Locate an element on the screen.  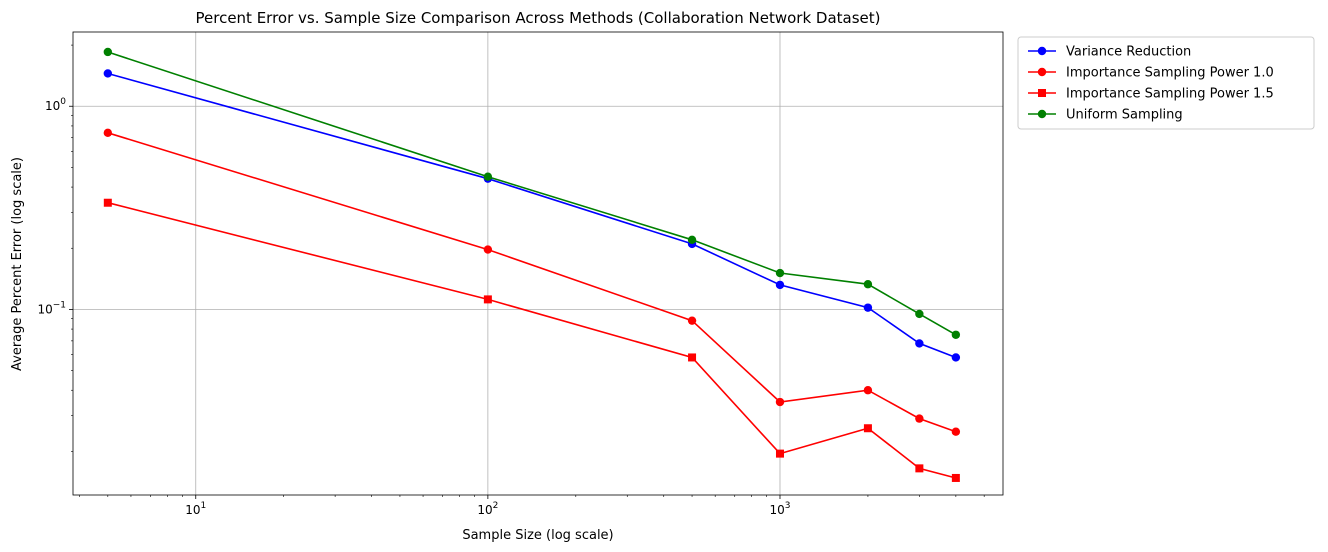
legend-box is located at coordinates (1166, 83).